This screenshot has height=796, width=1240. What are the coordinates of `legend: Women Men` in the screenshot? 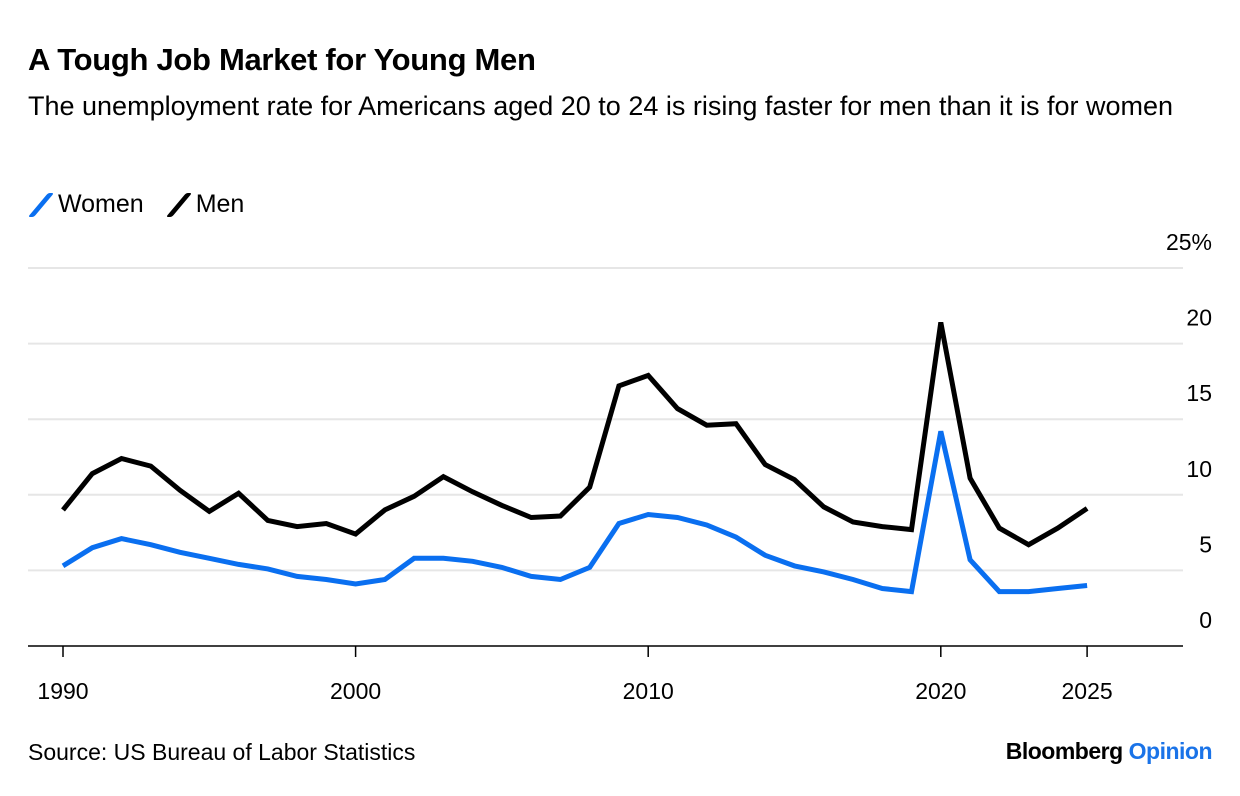 It's located at (146, 204).